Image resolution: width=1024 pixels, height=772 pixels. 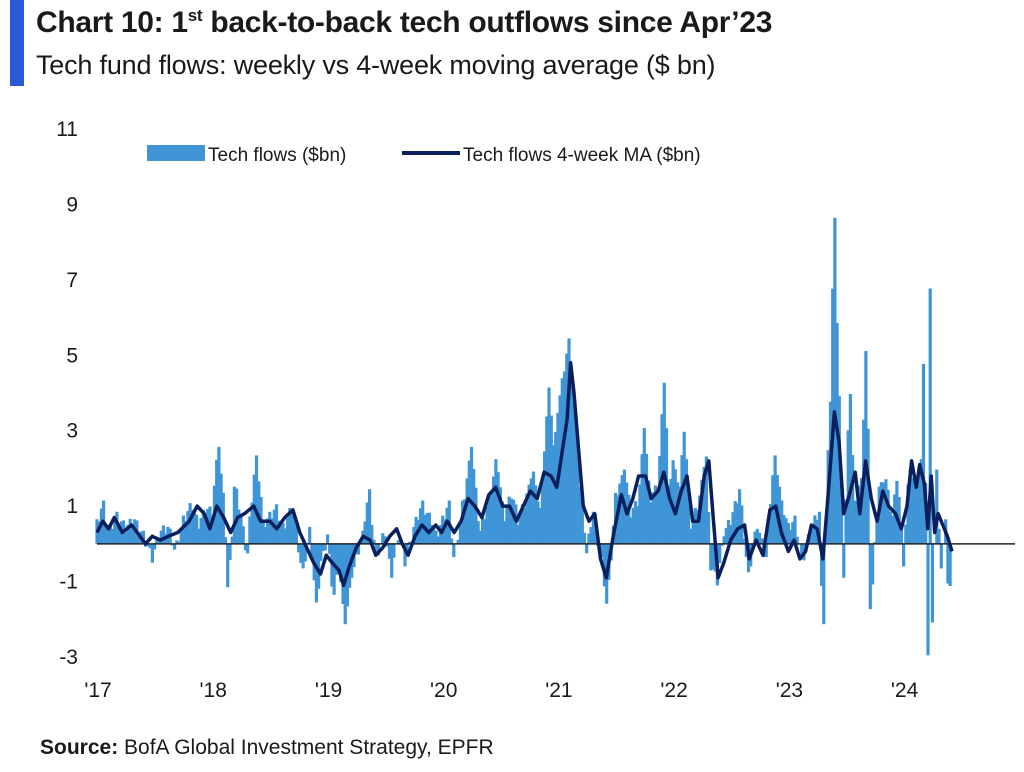 I want to click on legend-swatch-bars, so click(x=176, y=153).